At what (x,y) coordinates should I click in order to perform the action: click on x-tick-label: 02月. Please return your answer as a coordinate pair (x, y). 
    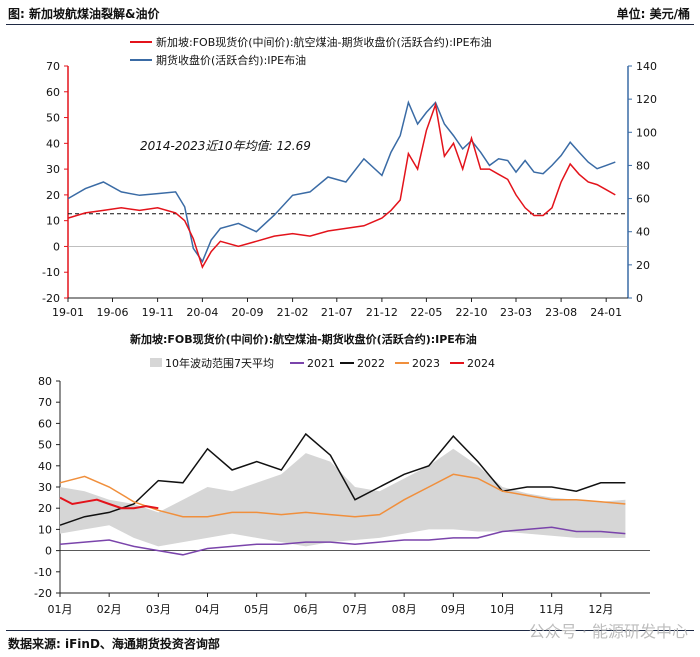
    Looking at the image, I should click on (109, 609).